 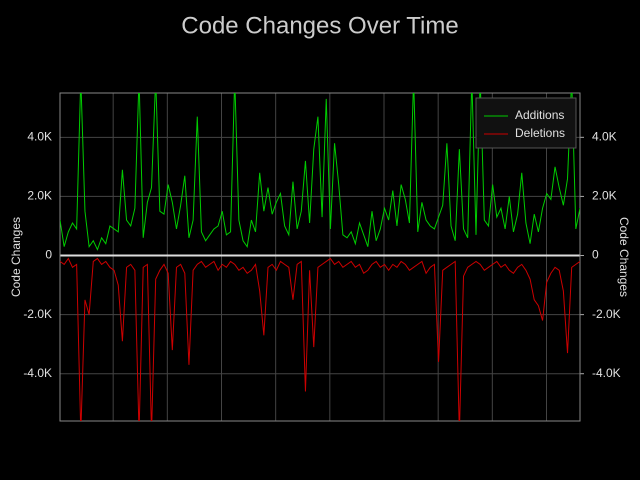 What do you see at coordinates (319, 25) in the screenshot?
I see `chart-title: Code Changes Over Time` at bounding box center [319, 25].